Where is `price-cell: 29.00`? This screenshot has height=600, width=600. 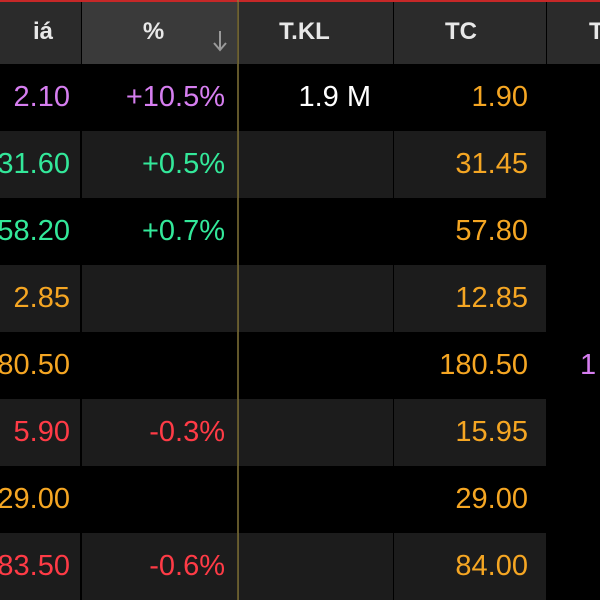 price-cell: 29.00 is located at coordinates (40, 499).